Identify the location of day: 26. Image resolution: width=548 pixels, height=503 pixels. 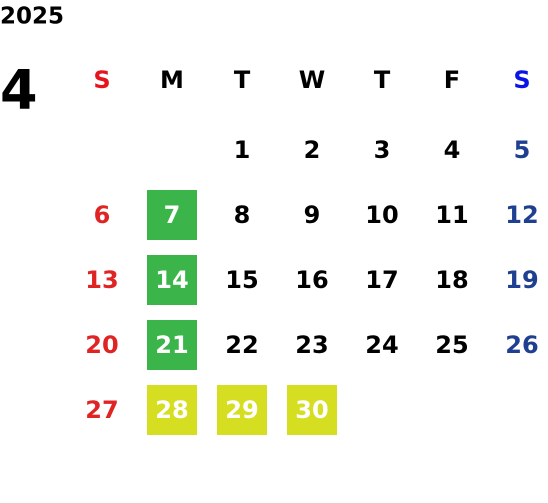
(521, 345).